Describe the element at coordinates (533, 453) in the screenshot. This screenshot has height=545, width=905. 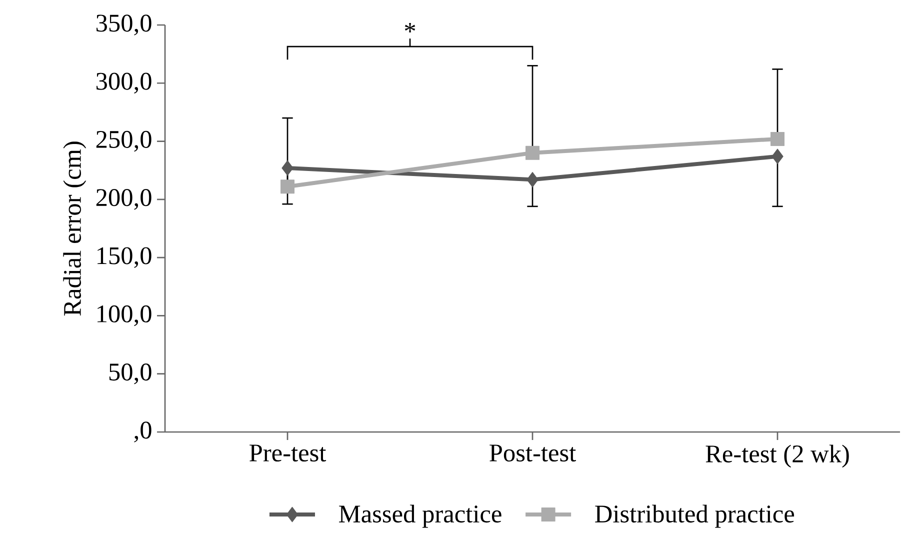
I see `x-tick-label: Post-test` at that location.